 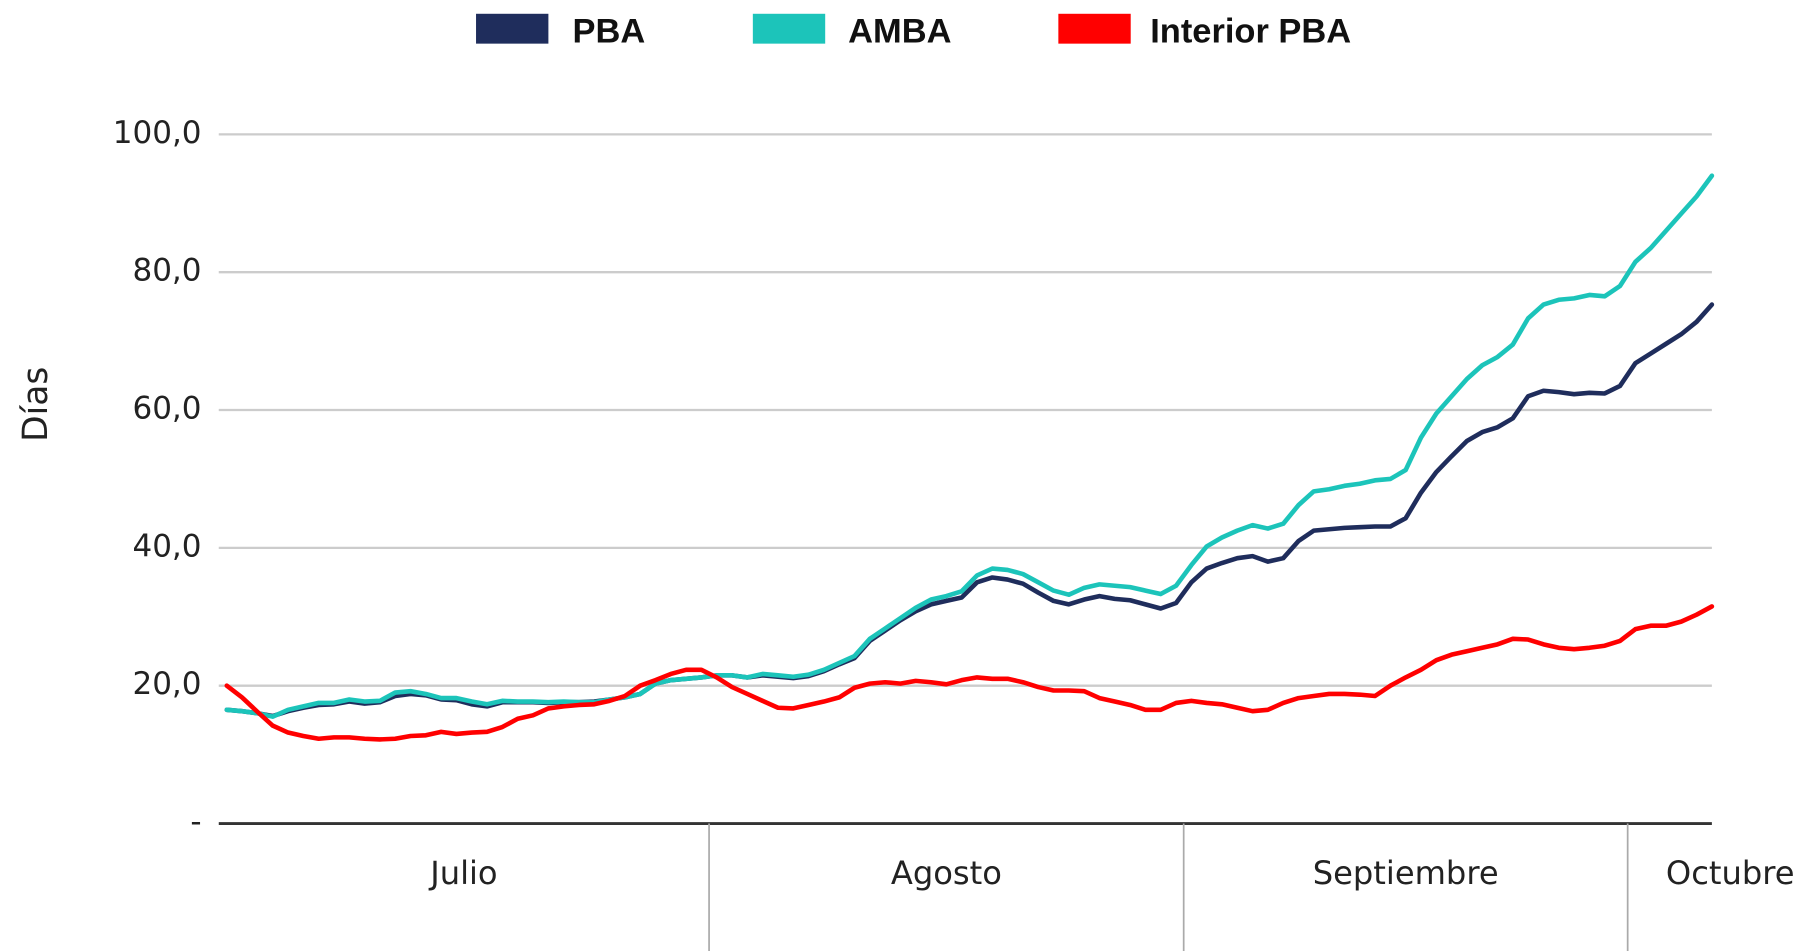 What do you see at coordinates (899, 31) in the screenshot?
I see `legend-label: AMBA` at bounding box center [899, 31].